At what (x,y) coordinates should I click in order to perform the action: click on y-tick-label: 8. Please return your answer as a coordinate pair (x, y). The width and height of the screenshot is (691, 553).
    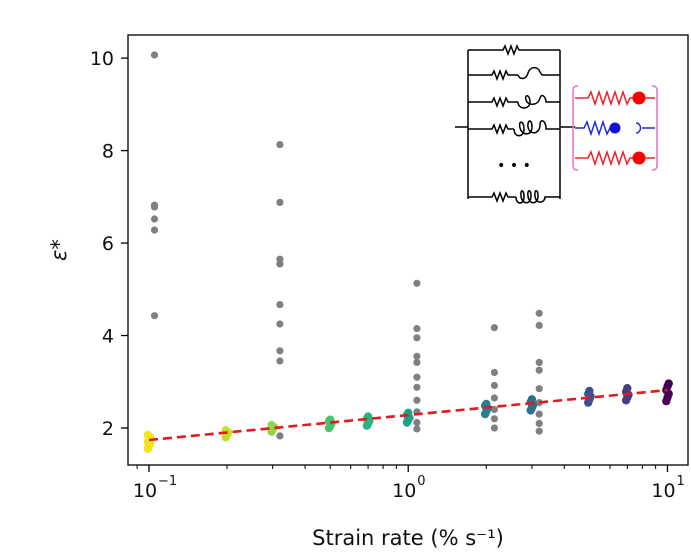
    Looking at the image, I should click on (108, 152).